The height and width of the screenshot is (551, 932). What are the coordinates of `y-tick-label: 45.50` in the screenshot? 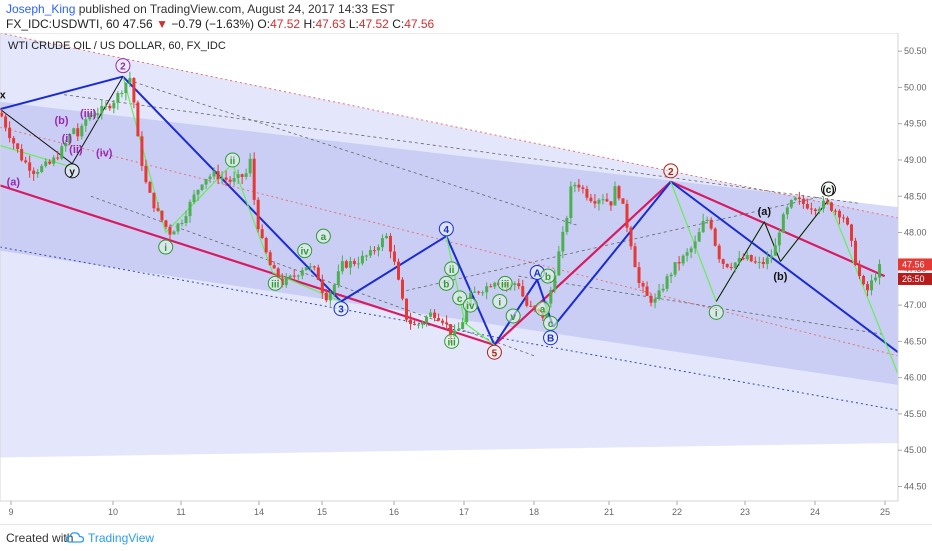 It's located at (915, 414).